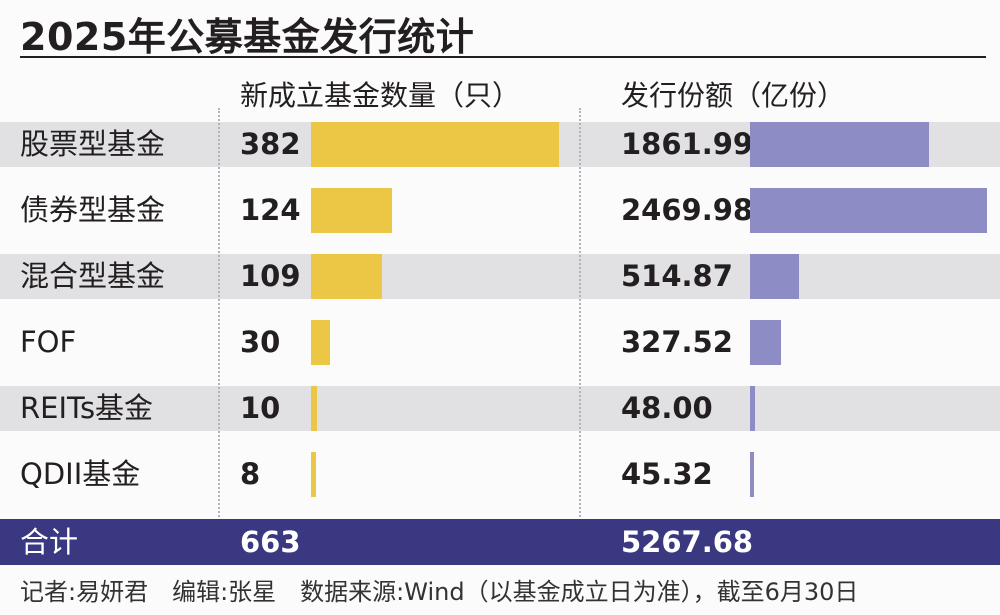  I want to click on column-separator-count, so click(580, 336).